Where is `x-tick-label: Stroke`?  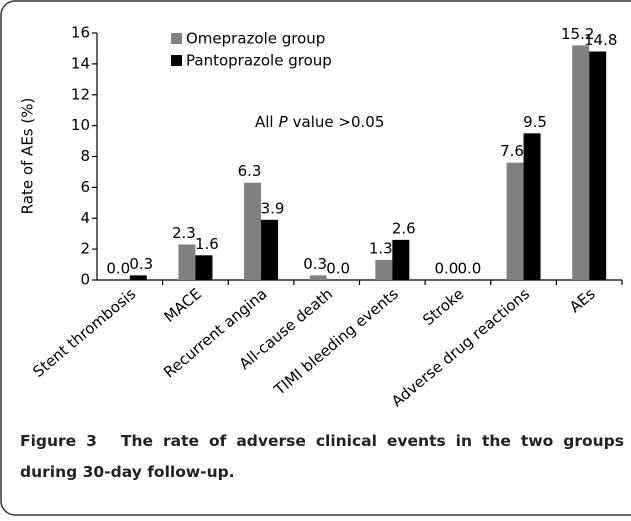
x-tick-label: Stroke is located at coordinates (443, 307).